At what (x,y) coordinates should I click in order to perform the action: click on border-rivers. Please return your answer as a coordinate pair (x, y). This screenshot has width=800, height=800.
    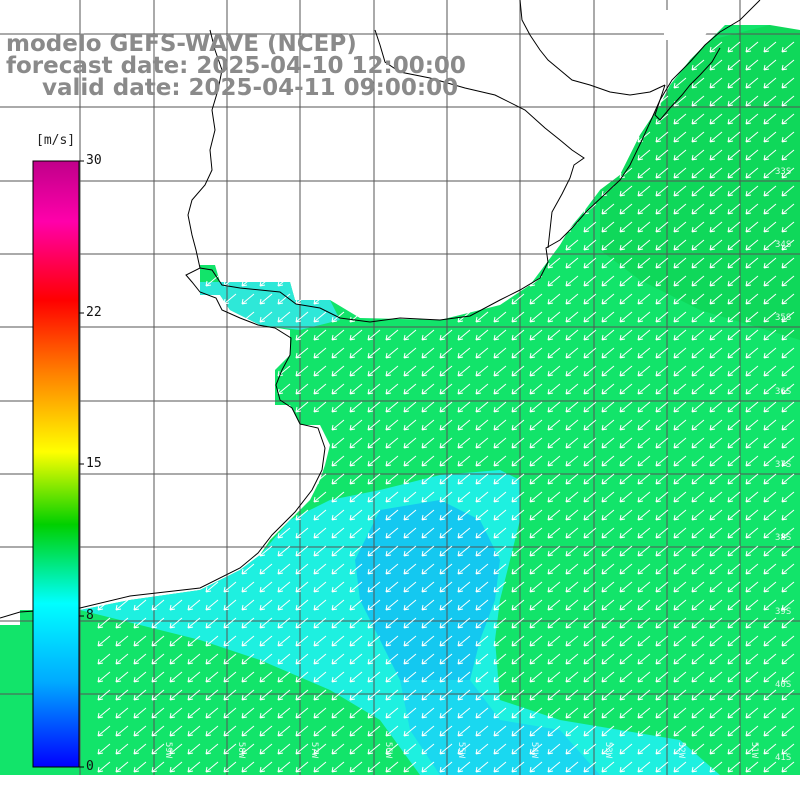
    Looking at the image, I should click on (592, 48).